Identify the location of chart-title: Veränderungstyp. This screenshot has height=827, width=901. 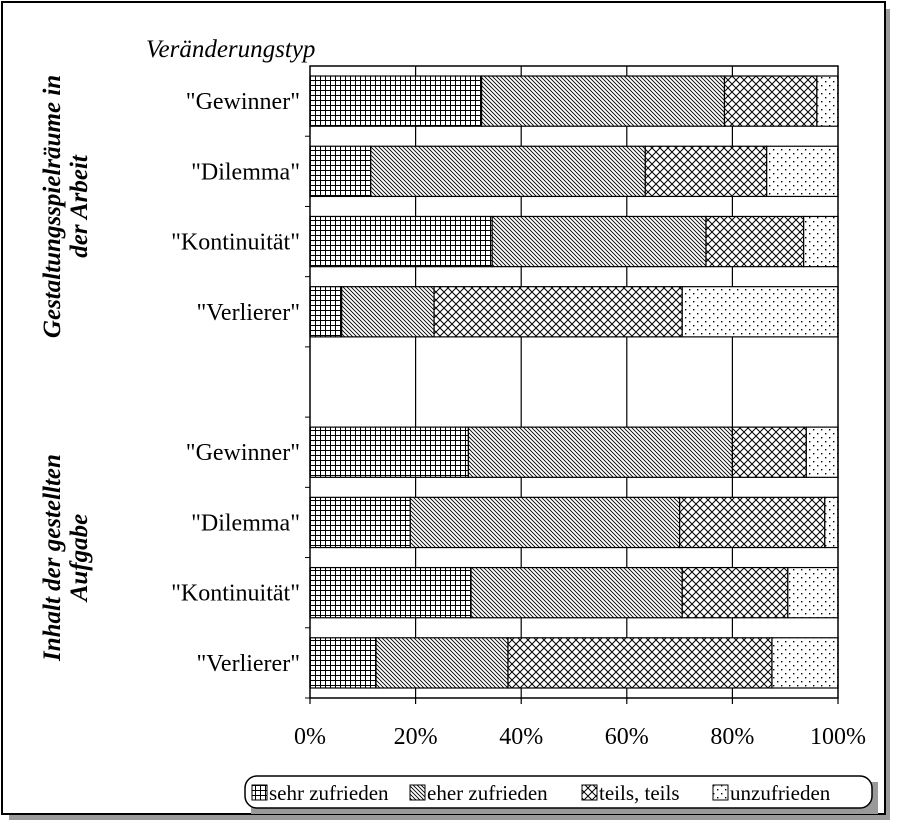
(230, 49).